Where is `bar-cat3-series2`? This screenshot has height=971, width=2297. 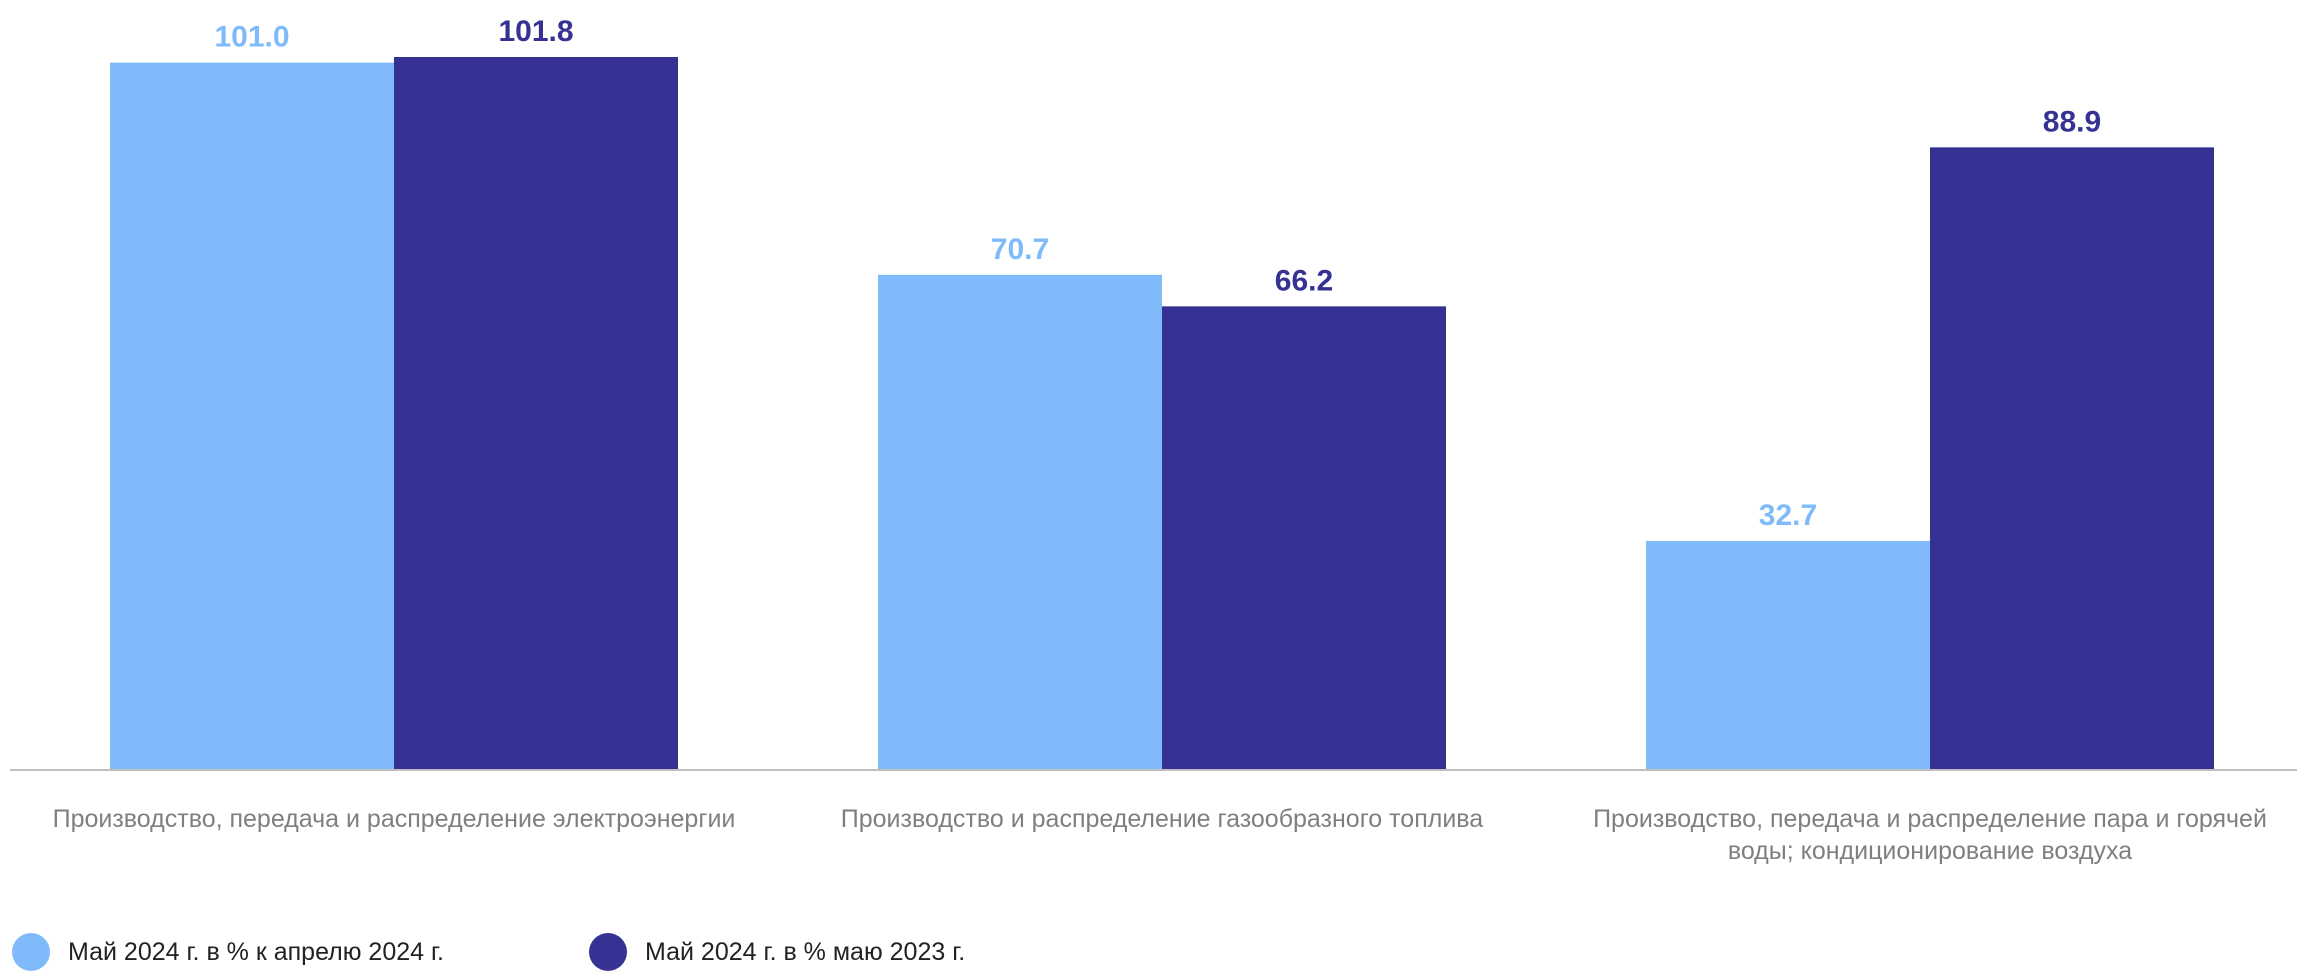
bar-cat3-series2 is located at coordinates (2072, 458).